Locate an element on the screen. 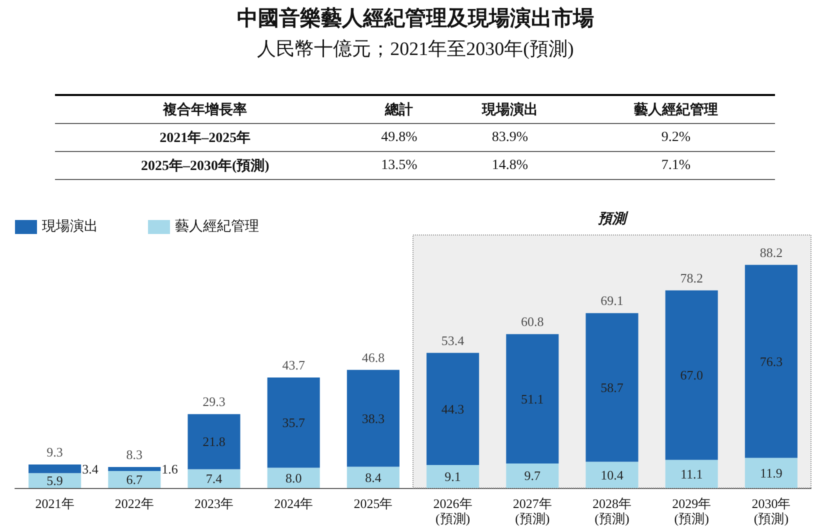 Image resolution: width=831 pixels, height=531 pixels. text: 49.8% is located at coordinates (399, 138).